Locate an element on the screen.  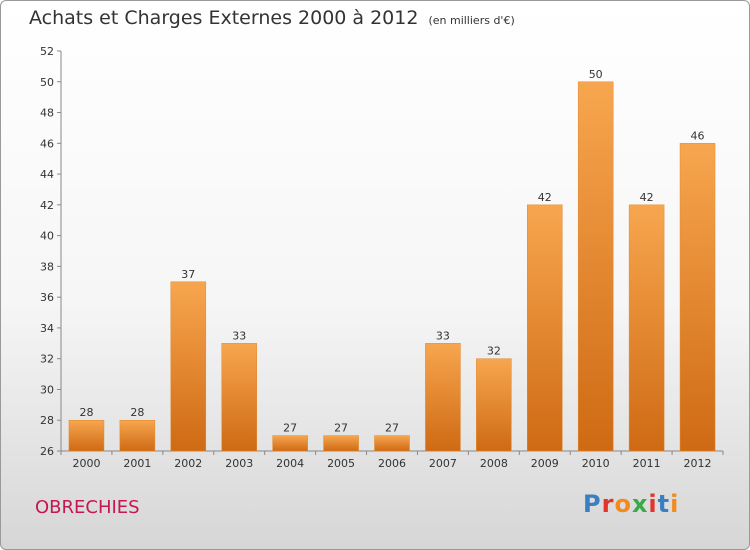
x-tick-label: 2009 is located at coordinates (545, 463).